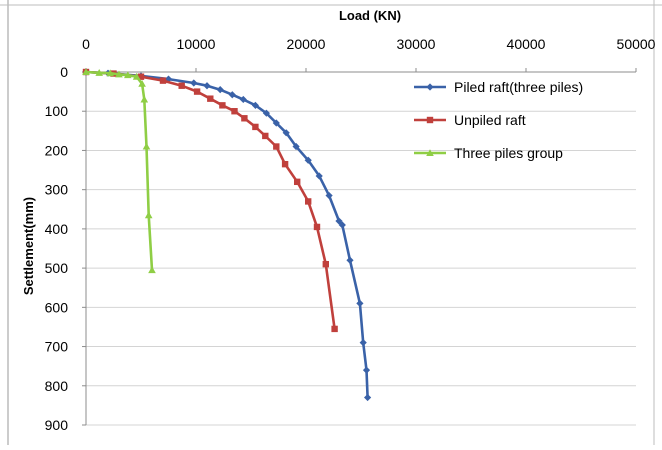 The image size is (662, 450). What do you see at coordinates (57, 386) in the screenshot?
I see `y-tick-label-8: 800` at bounding box center [57, 386].